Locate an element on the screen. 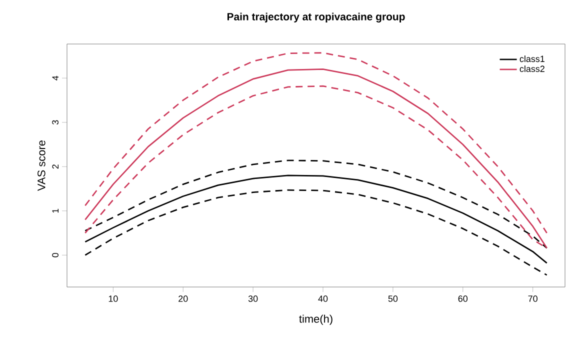  legend-label: class2 is located at coordinates (532, 68).